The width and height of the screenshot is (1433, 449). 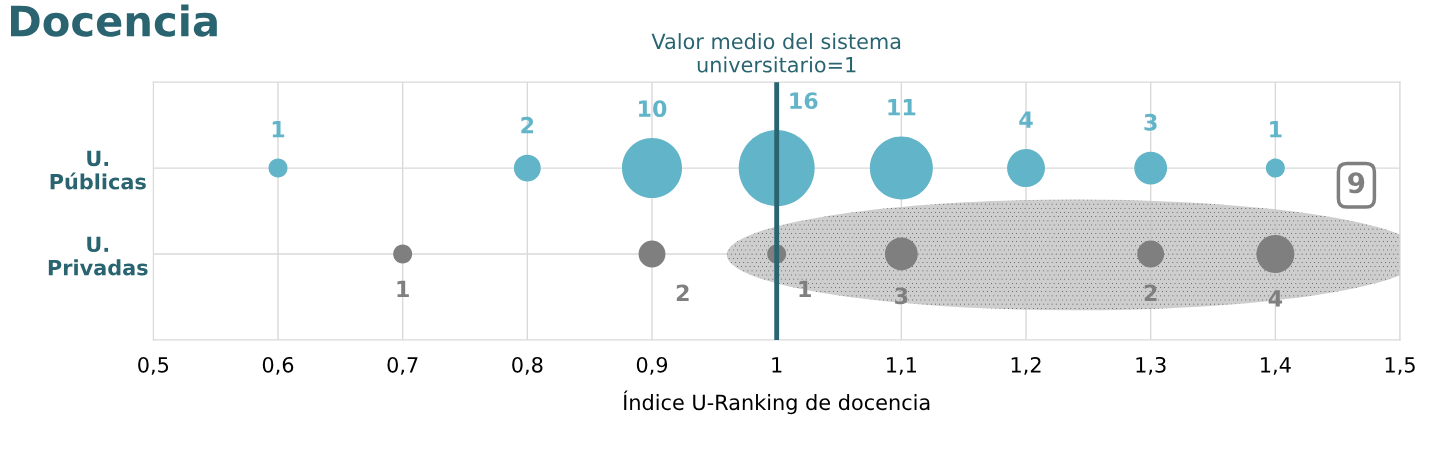 What do you see at coordinates (153, 365) in the screenshot?
I see `x-tick-label: 0,5` at bounding box center [153, 365].